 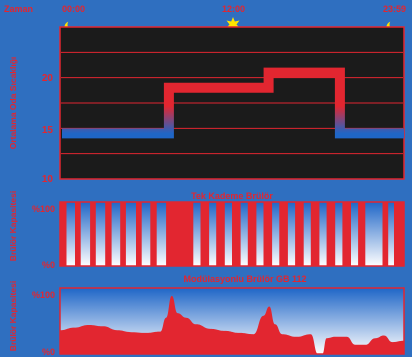 What do you see at coordinates (244, 279) in the screenshot?
I see `modulating-title: Modülasyonlu Brülör GB 112` at bounding box center [244, 279].